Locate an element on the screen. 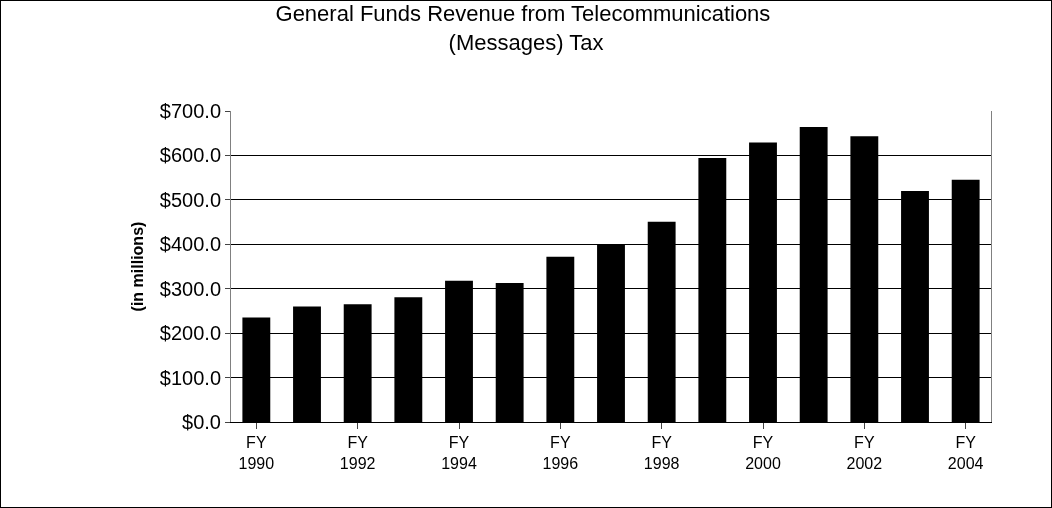 The width and height of the screenshot is (1052, 508). y-tick-label: $600.0 is located at coordinates (190, 155).